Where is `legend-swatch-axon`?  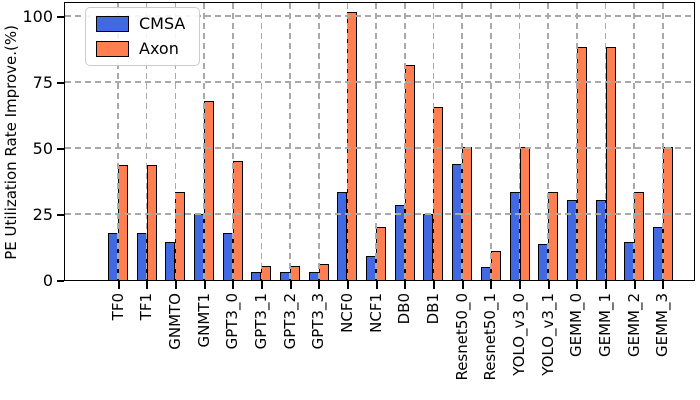 legend-swatch-axon is located at coordinates (112, 49).